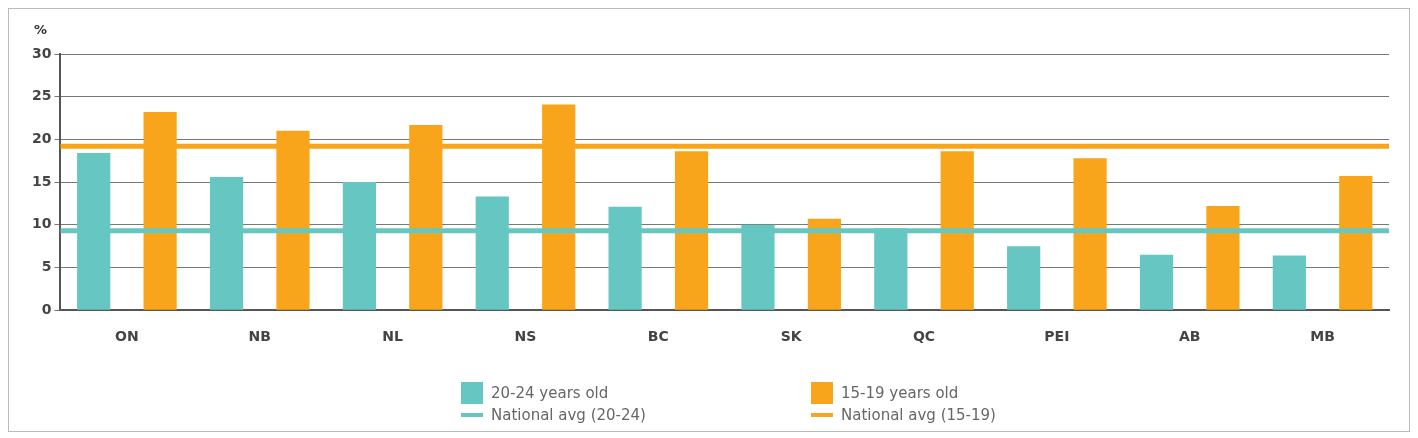 The height and width of the screenshot is (438, 1418). Describe the element at coordinates (46, 266) in the screenshot. I see `y-tick-label: 5` at that location.